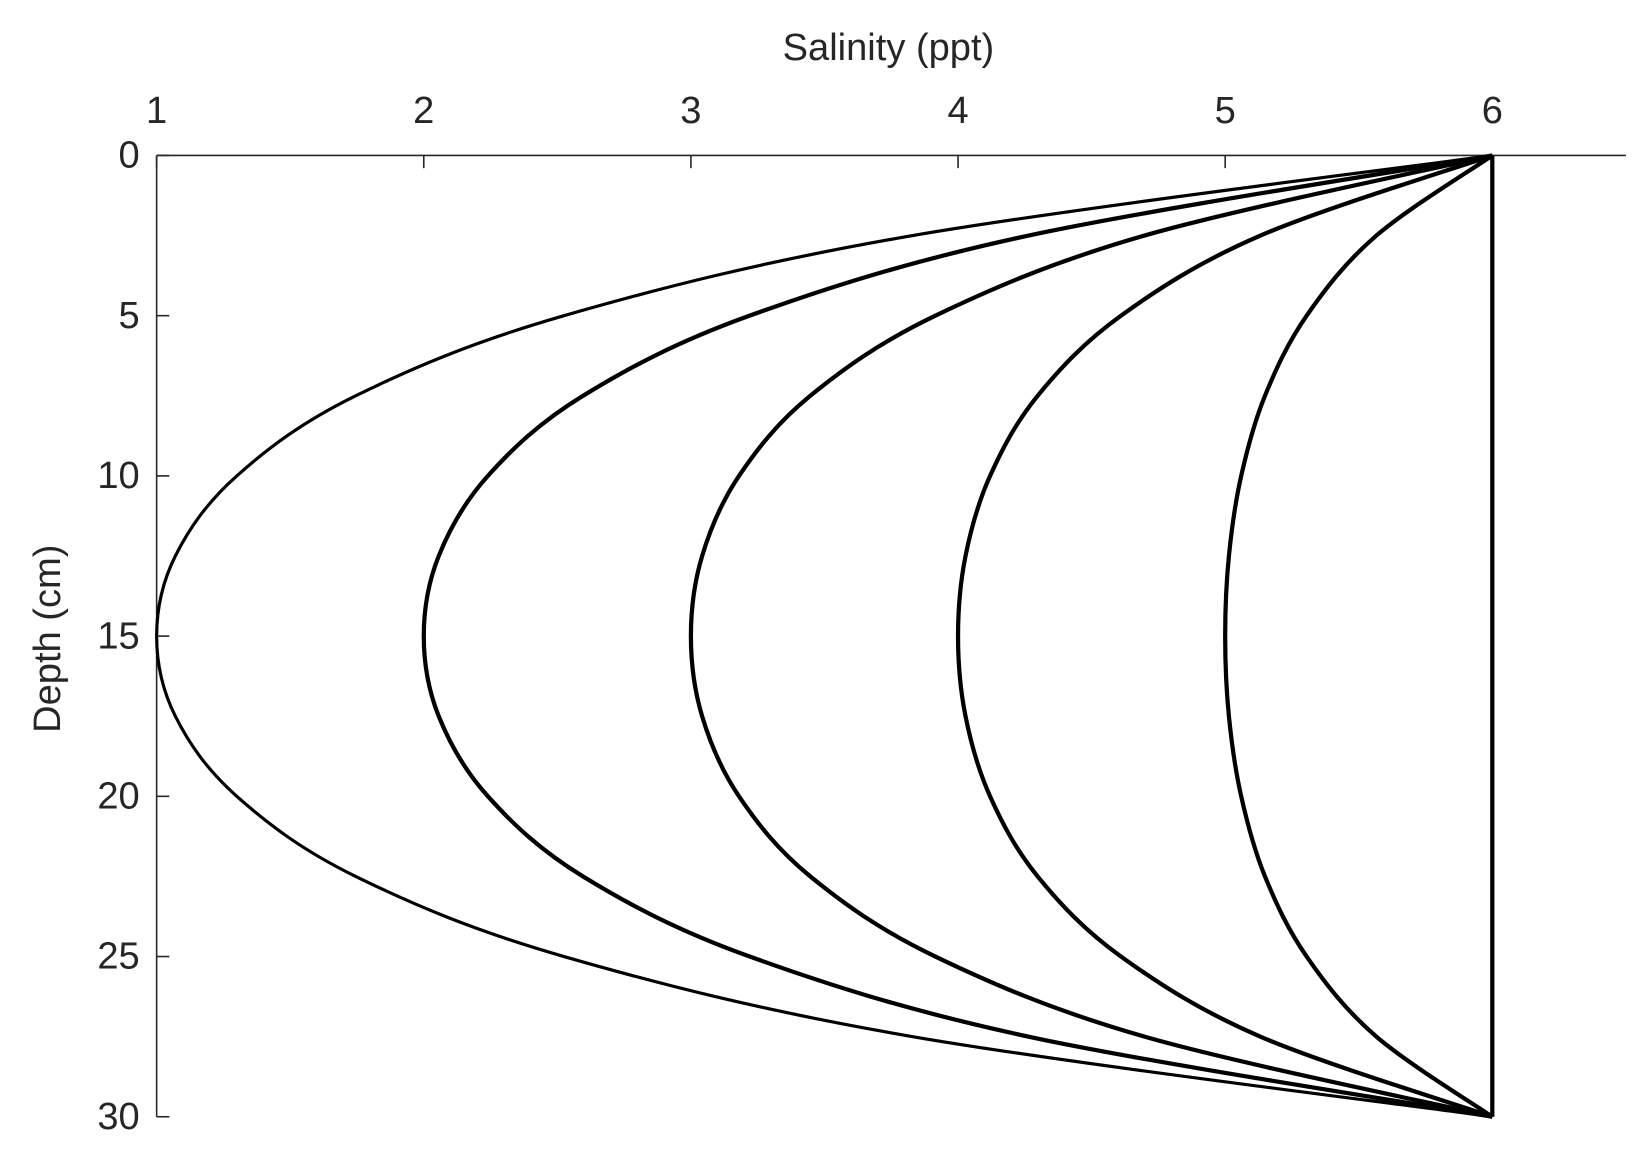  Describe the element at coordinates (690, 111) in the screenshot. I see `x-tick-label: 3` at that location.